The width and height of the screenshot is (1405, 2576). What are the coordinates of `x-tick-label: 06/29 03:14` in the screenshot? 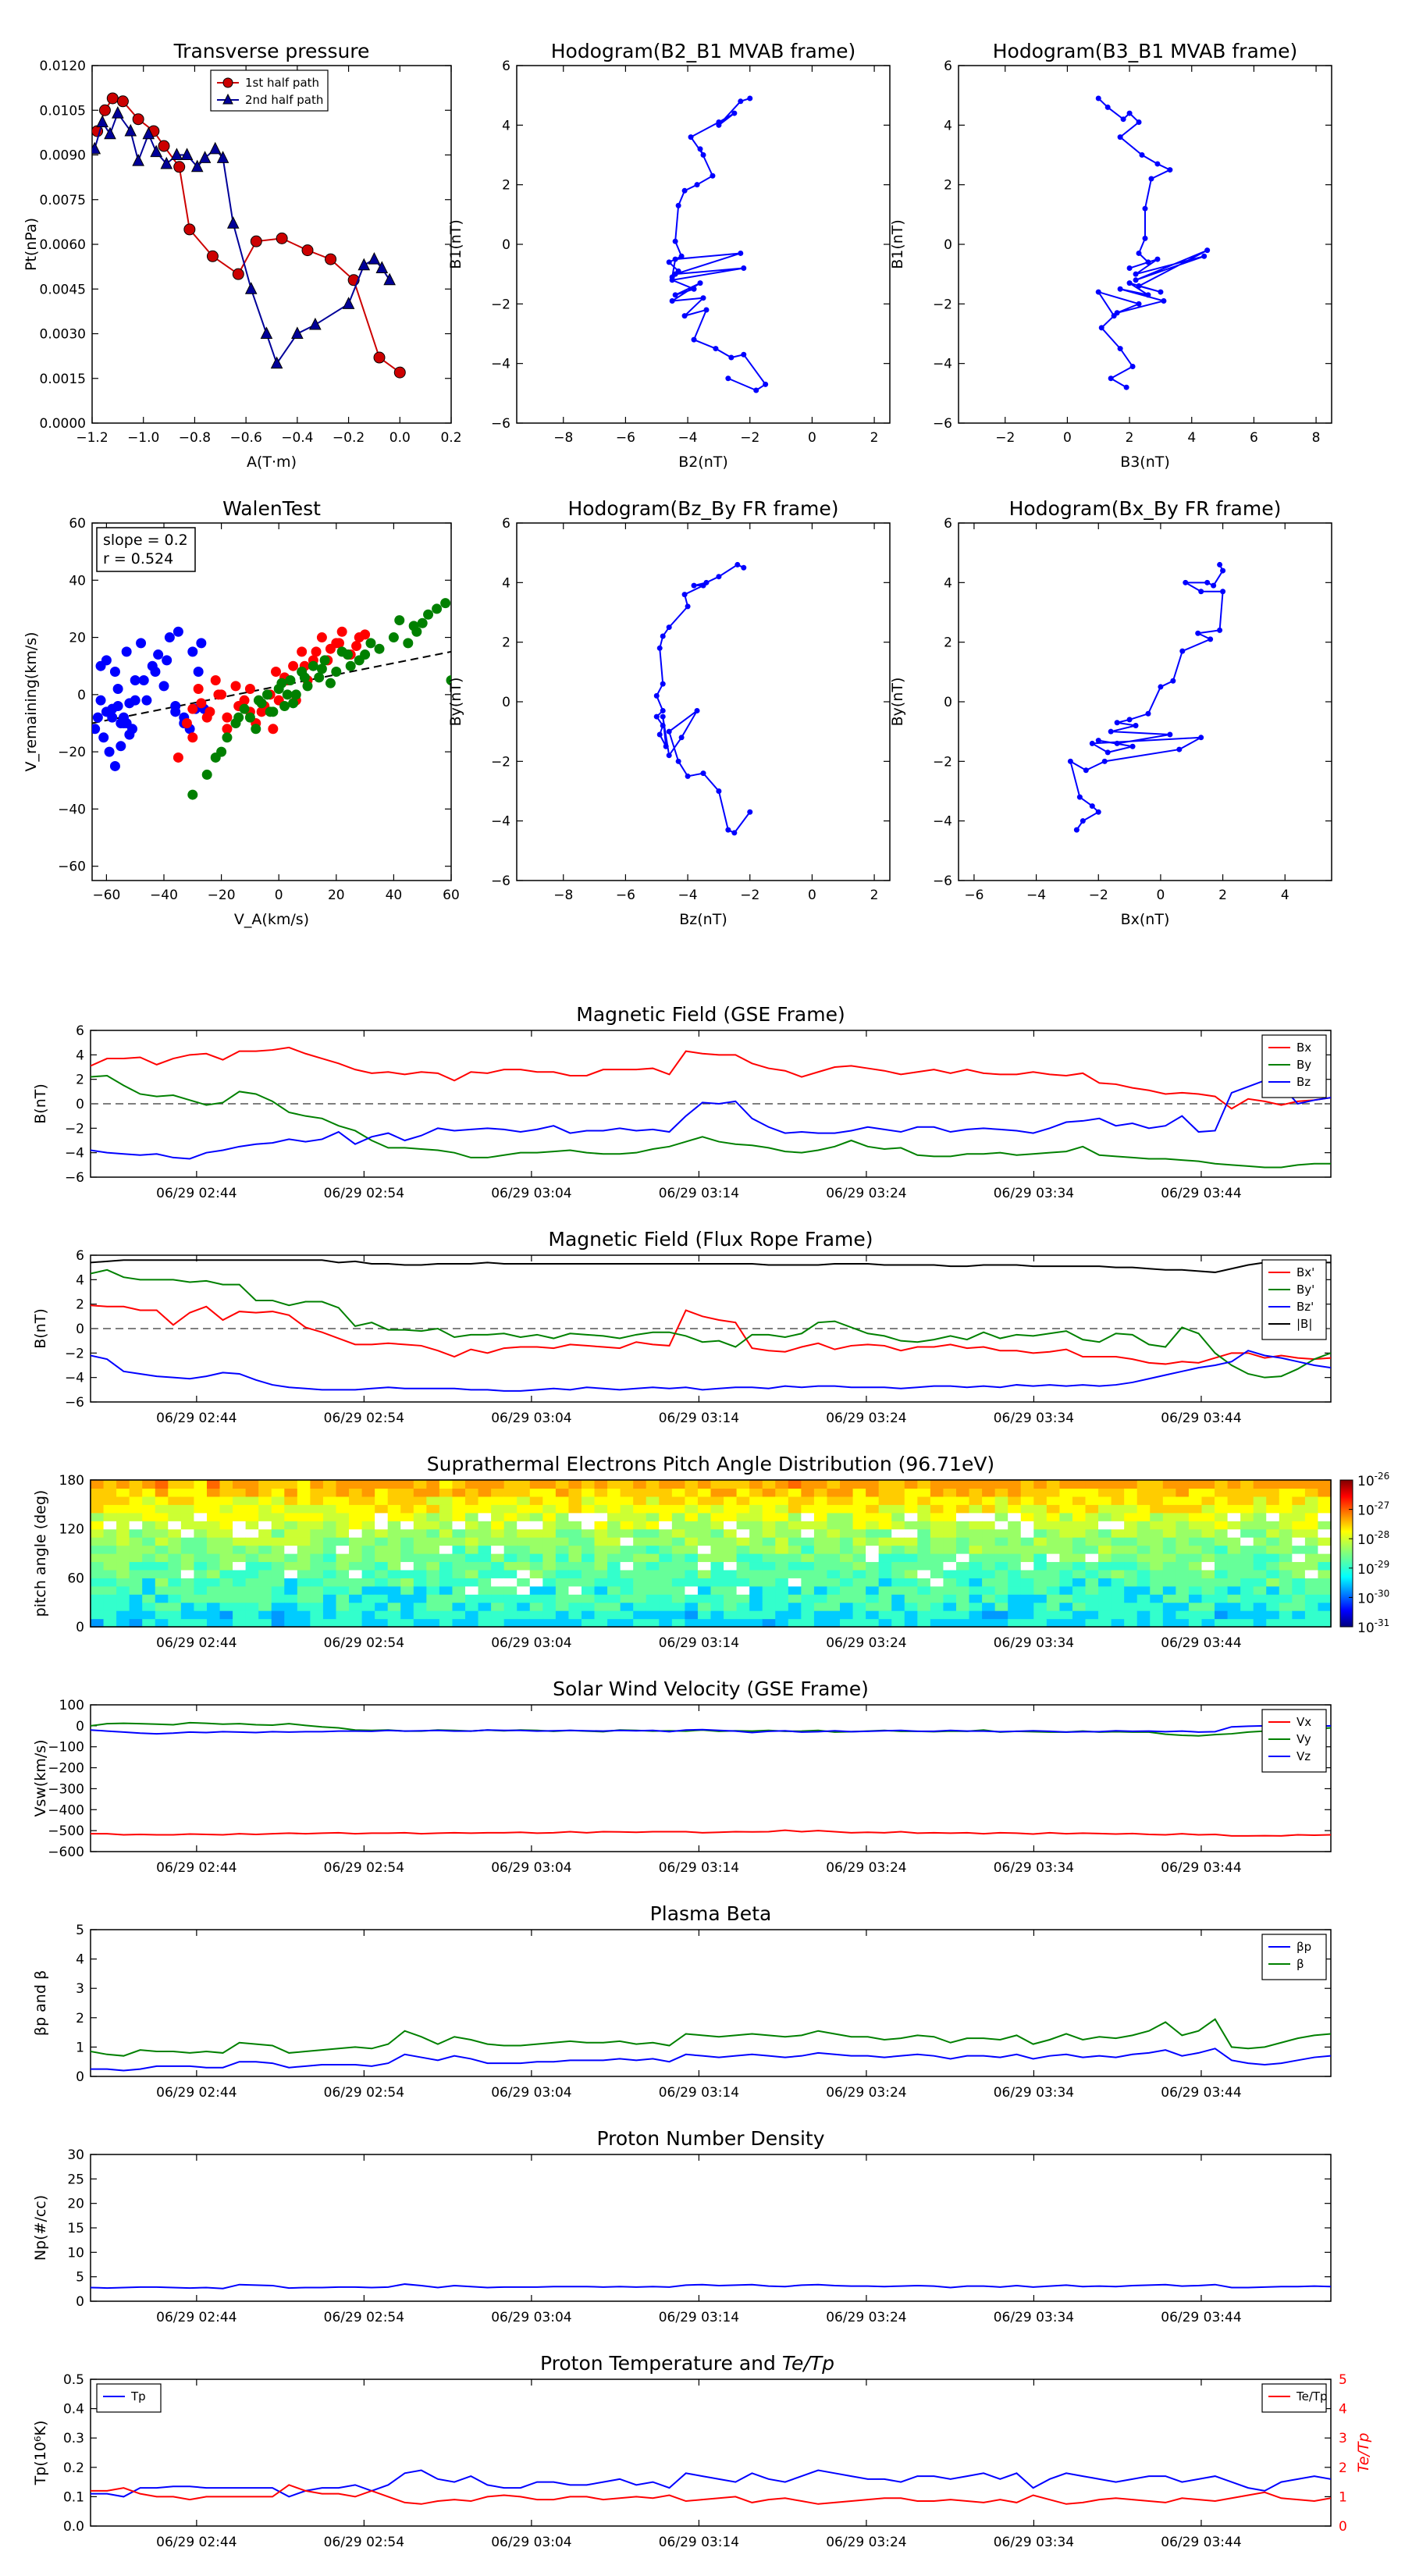 It's located at (699, 1418).